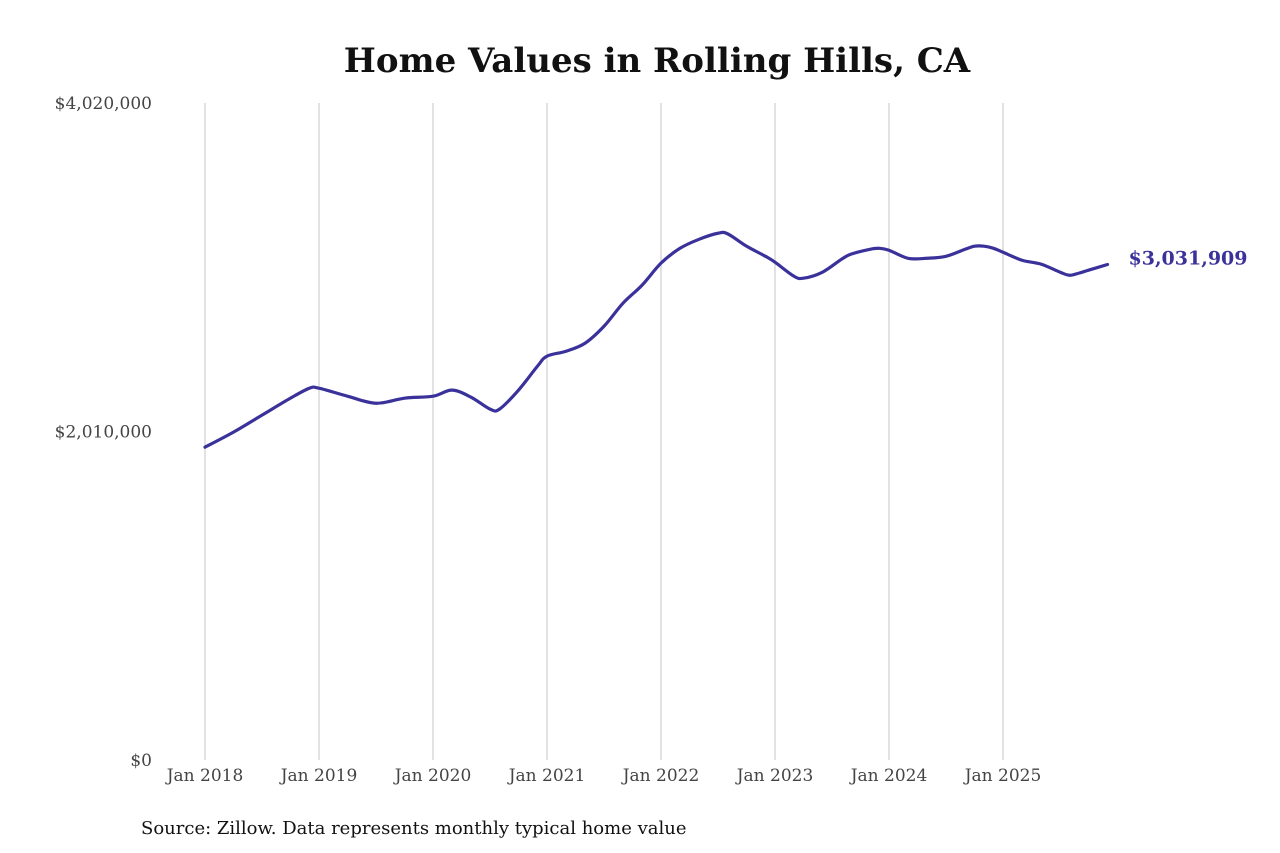 This screenshot has width=1280, height=853. Describe the element at coordinates (318, 776) in the screenshot. I see `x-tick-label: Jan 2019` at that location.